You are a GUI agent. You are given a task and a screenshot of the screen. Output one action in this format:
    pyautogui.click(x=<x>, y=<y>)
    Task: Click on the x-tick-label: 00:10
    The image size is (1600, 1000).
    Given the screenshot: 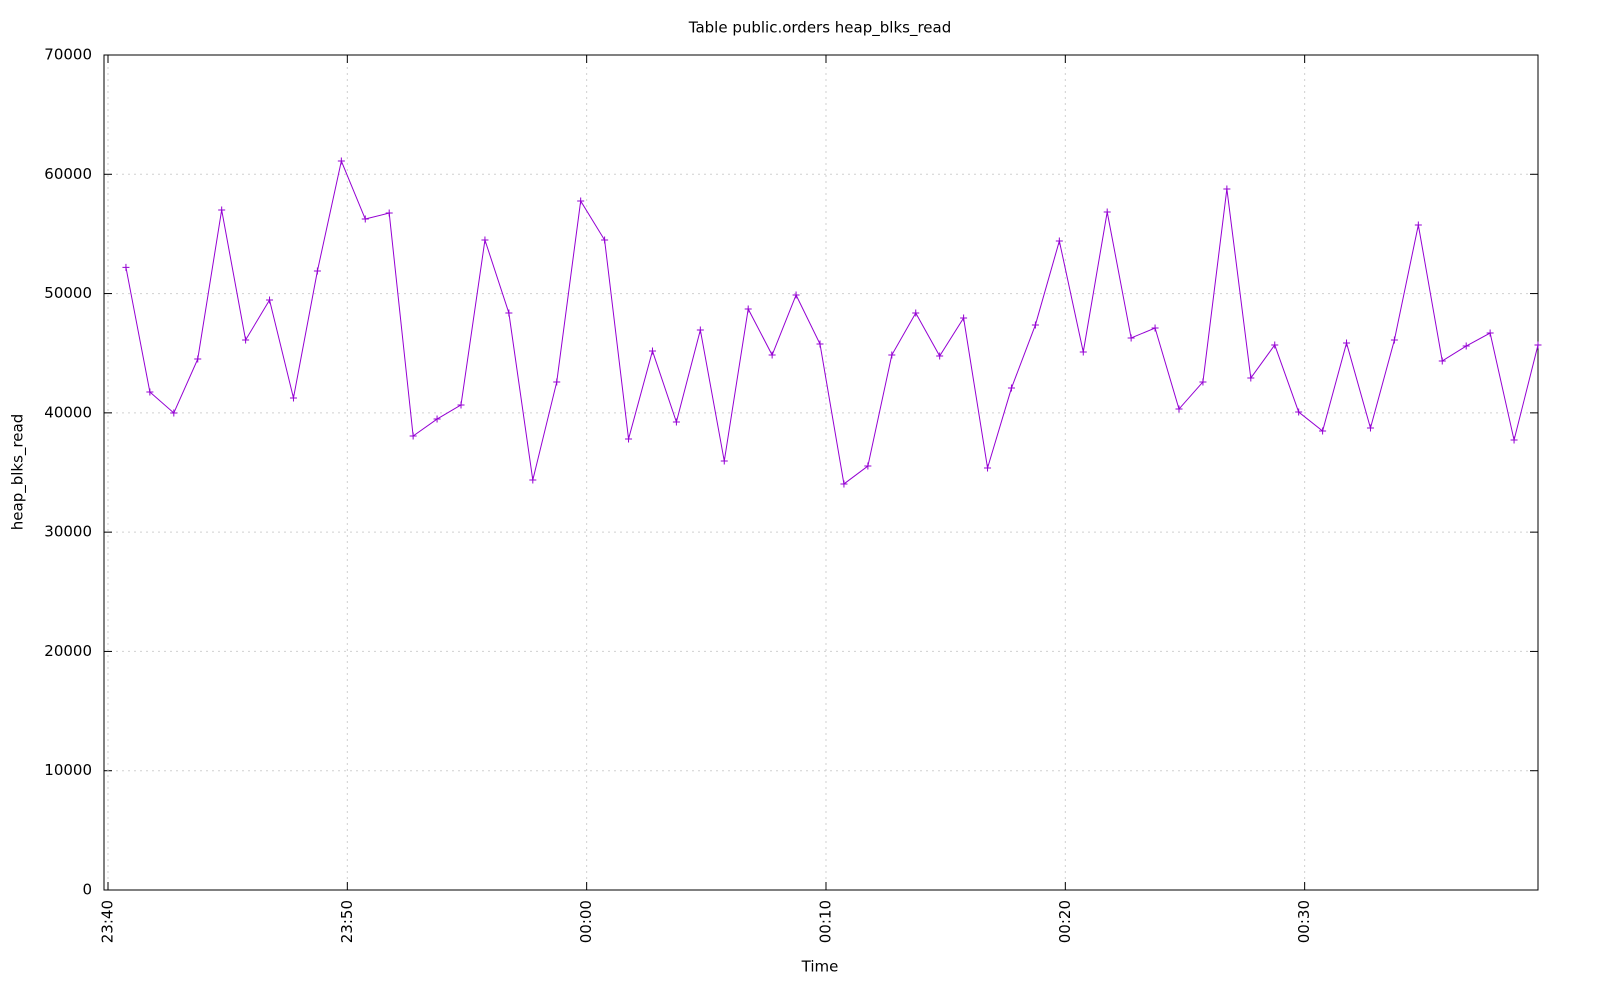 What is the action you would take?
    pyautogui.click(x=825, y=921)
    